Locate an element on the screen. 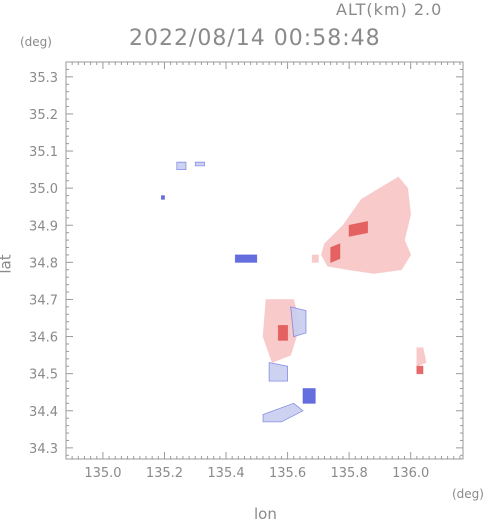 This screenshot has width=491, height=523. x-tick-label: 135.4 is located at coordinates (225, 473).